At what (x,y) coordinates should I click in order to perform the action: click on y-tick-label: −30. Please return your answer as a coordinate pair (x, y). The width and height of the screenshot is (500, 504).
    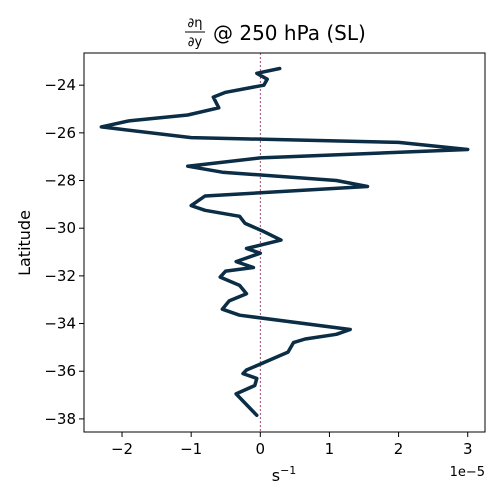
    Looking at the image, I should click on (60, 228).